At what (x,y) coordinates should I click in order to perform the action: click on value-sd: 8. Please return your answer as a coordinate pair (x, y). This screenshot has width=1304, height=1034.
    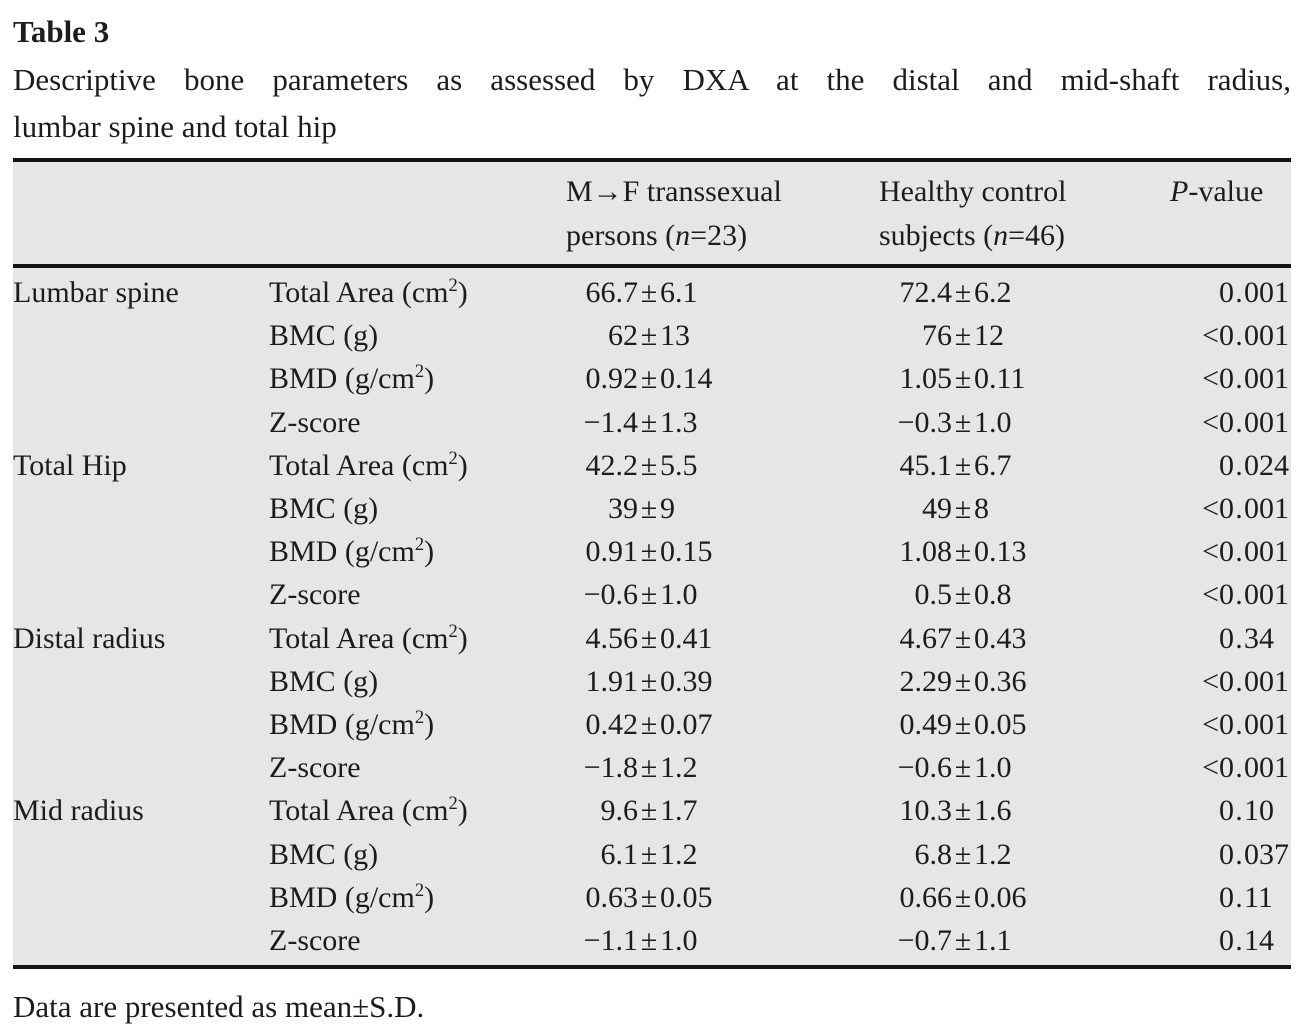
    Looking at the image, I should click on (981, 509).